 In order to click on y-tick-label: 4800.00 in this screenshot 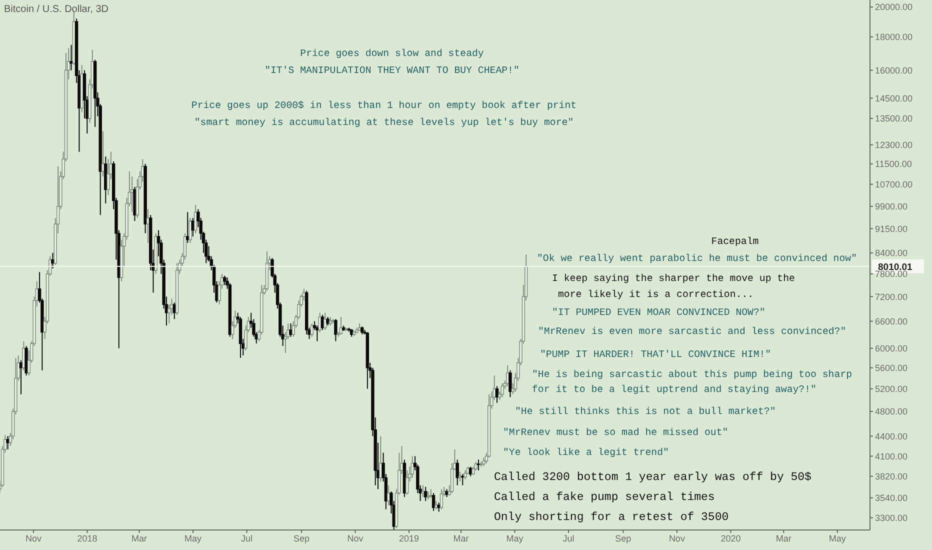, I will do `click(891, 411)`.